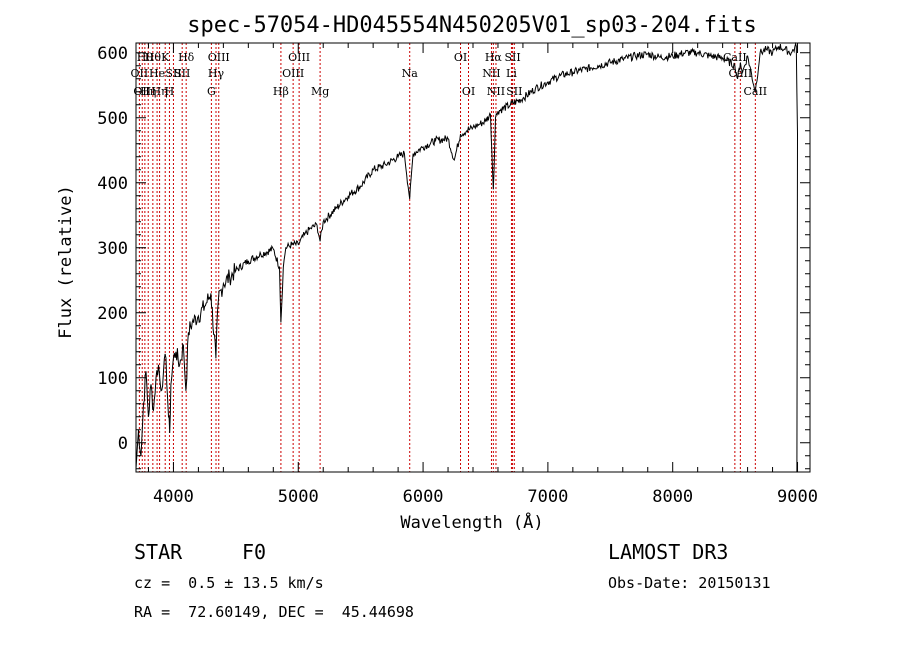 The image size is (900, 649). Describe the element at coordinates (170, 91) in the screenshot. I see `line-label-h: H` at that location.